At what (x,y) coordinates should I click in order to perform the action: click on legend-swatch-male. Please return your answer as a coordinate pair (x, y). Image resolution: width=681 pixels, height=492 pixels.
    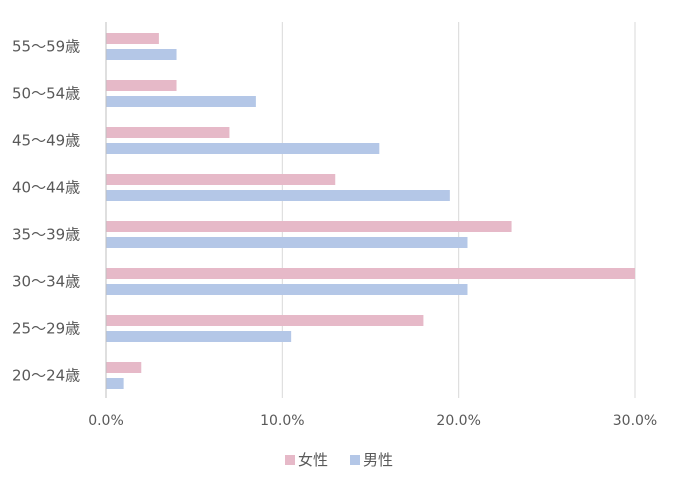
    Looking at the image, I should click on (355, 460).